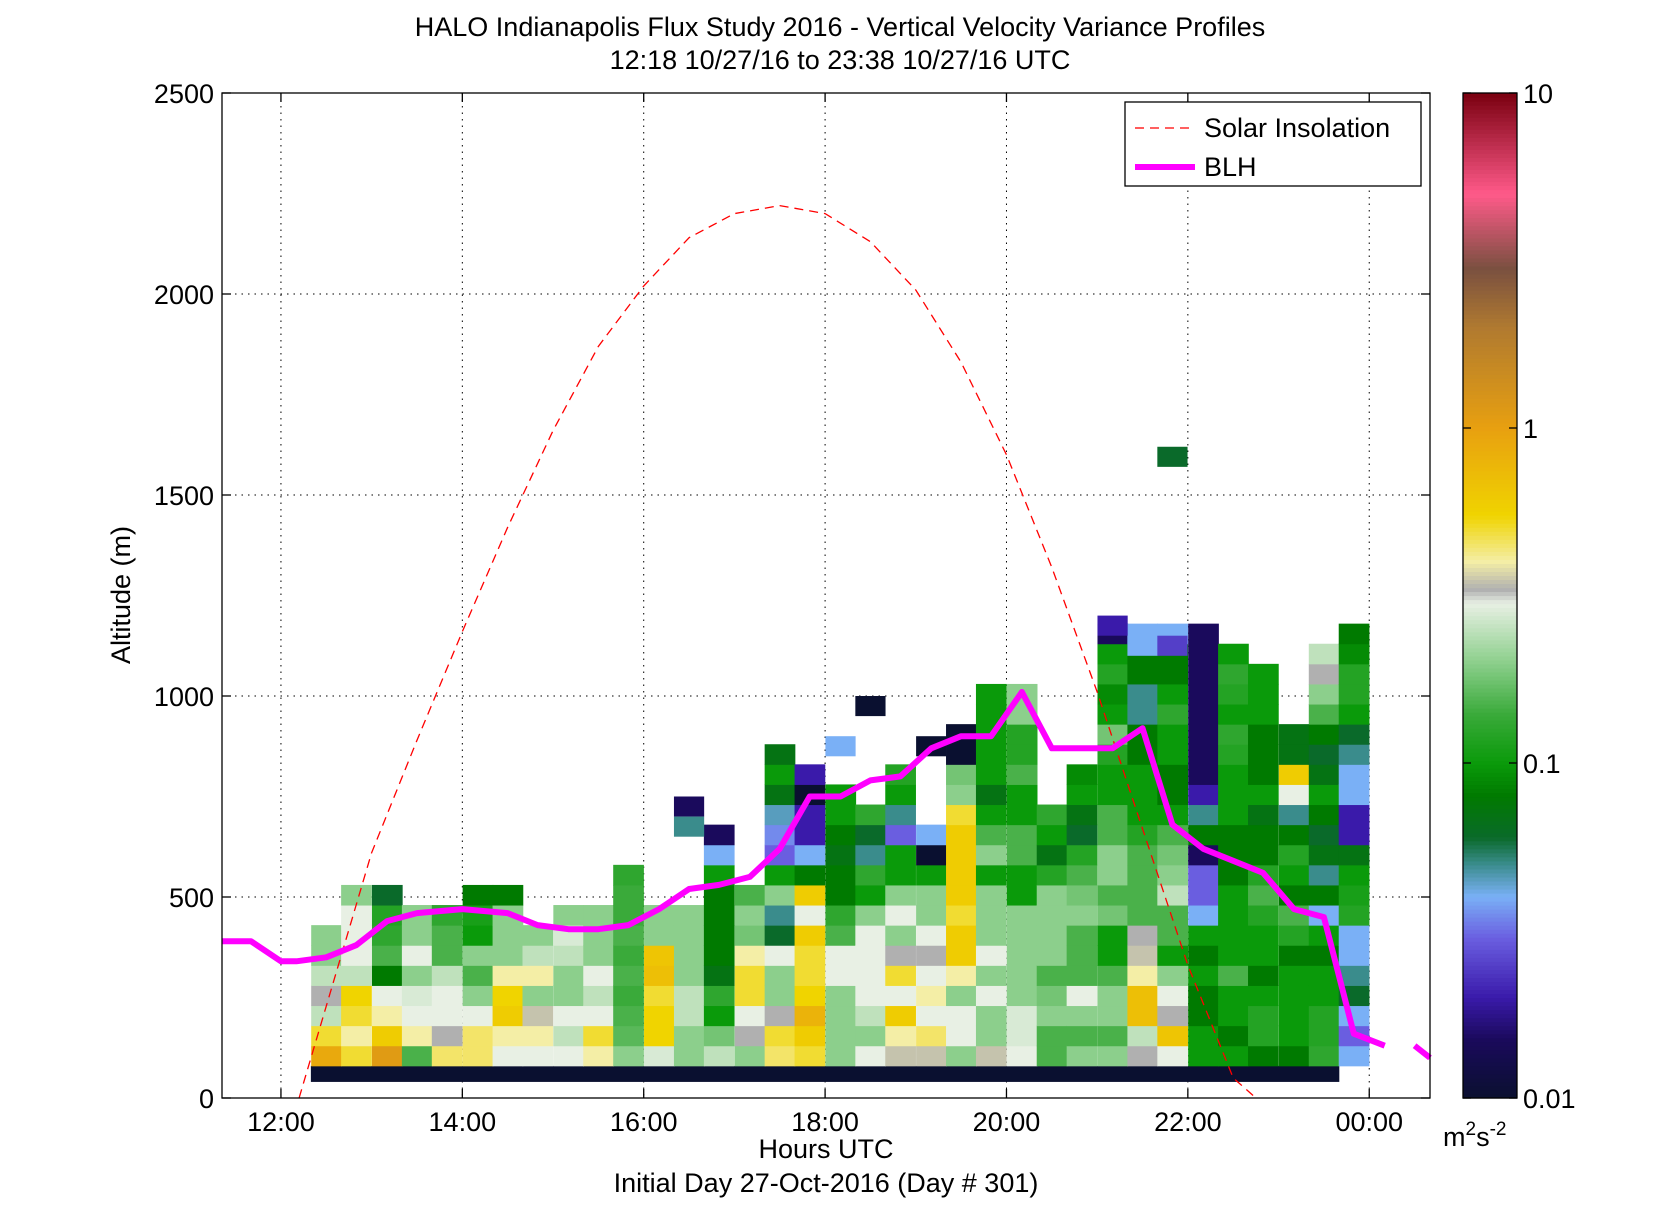 This screenshot has width=1679, height=1216. What do you see at coordinates (1297, 128) in the screenshot?
I see `legend-label-solar-insolation: Solar Insolation` at bounding box center [1297, 128].